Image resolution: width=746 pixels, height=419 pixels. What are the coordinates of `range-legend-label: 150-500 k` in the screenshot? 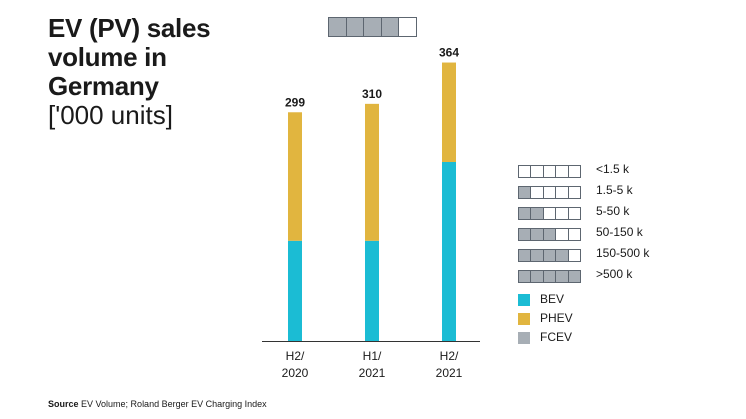 It's located at (623, 253).